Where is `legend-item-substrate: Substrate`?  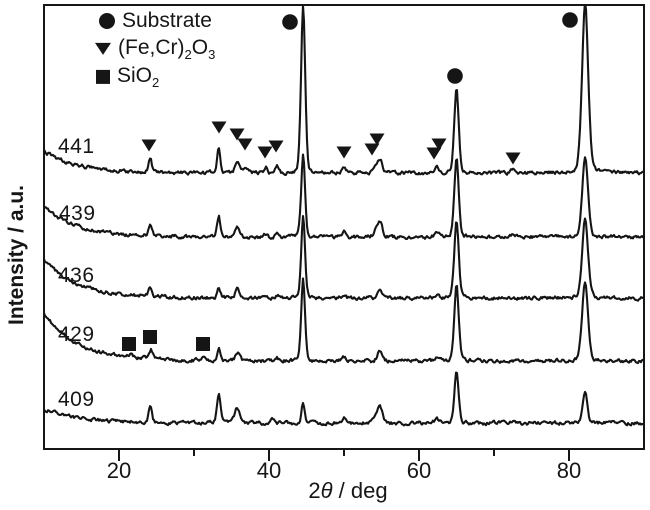 legend-item-substrate: Substrate is located at coordinates (155, 21).